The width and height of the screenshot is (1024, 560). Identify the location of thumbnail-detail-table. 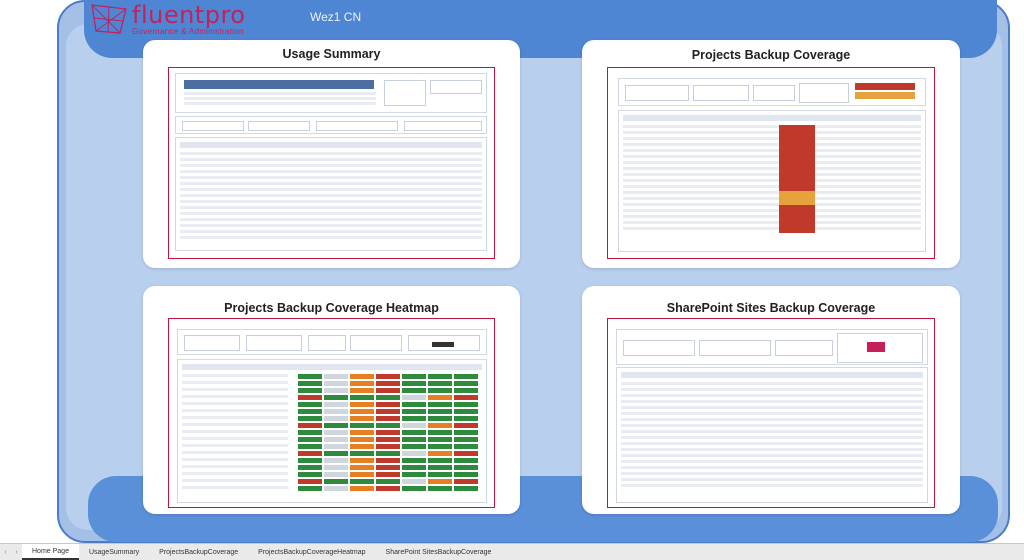
(331, 194).